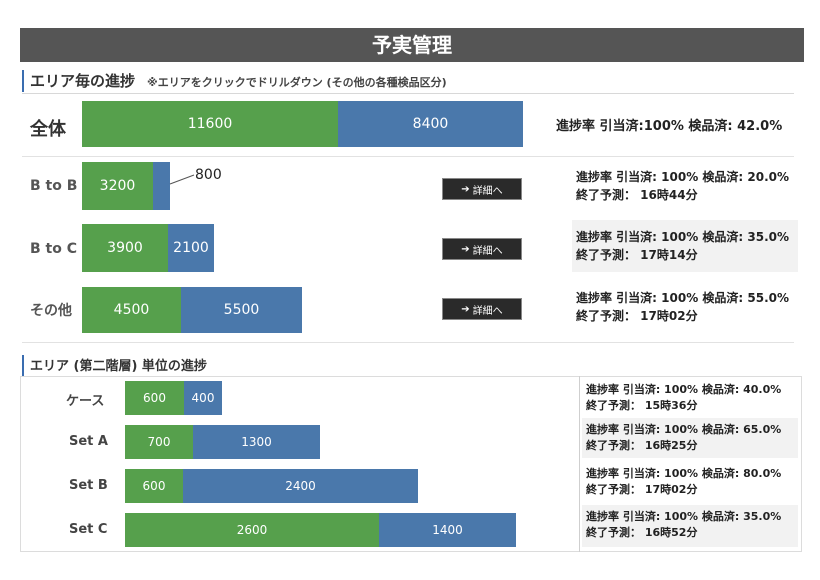 The image size is (820, 580). What do you see at coordinates (430, 124) in the screenshot?
I see `total-bar-remaining: 8400` at bounding box center [430, 124].